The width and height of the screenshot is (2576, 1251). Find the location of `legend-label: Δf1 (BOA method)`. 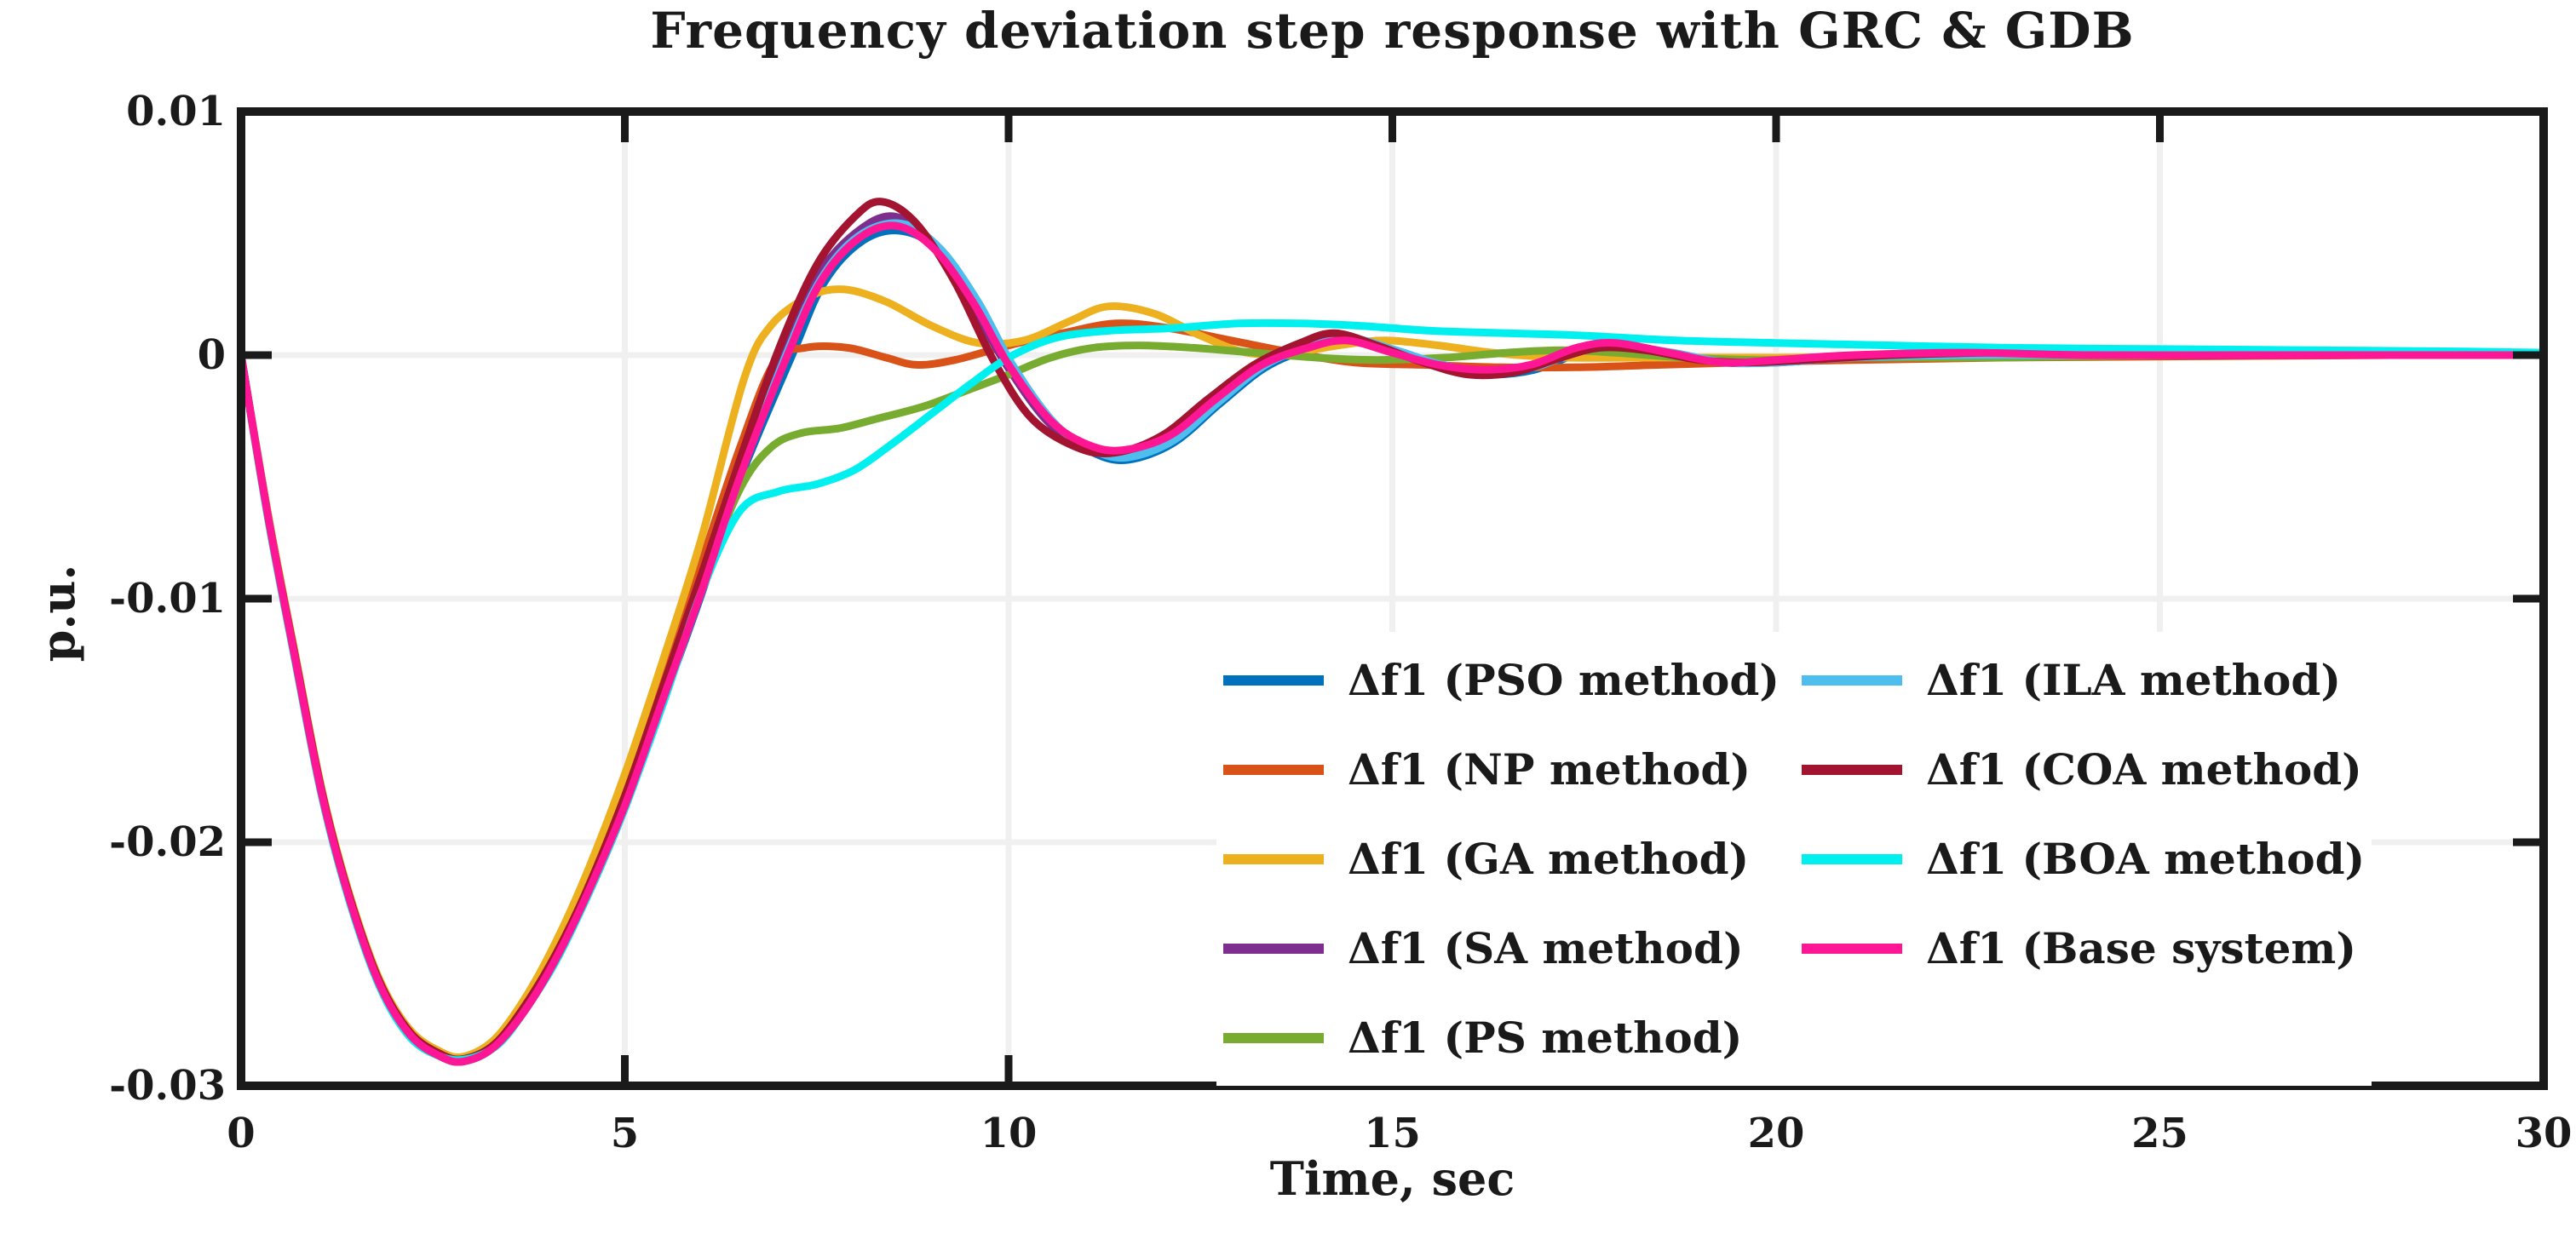

legend-label: Δf1 (BOA method) is located at coordinates (2146, 859).